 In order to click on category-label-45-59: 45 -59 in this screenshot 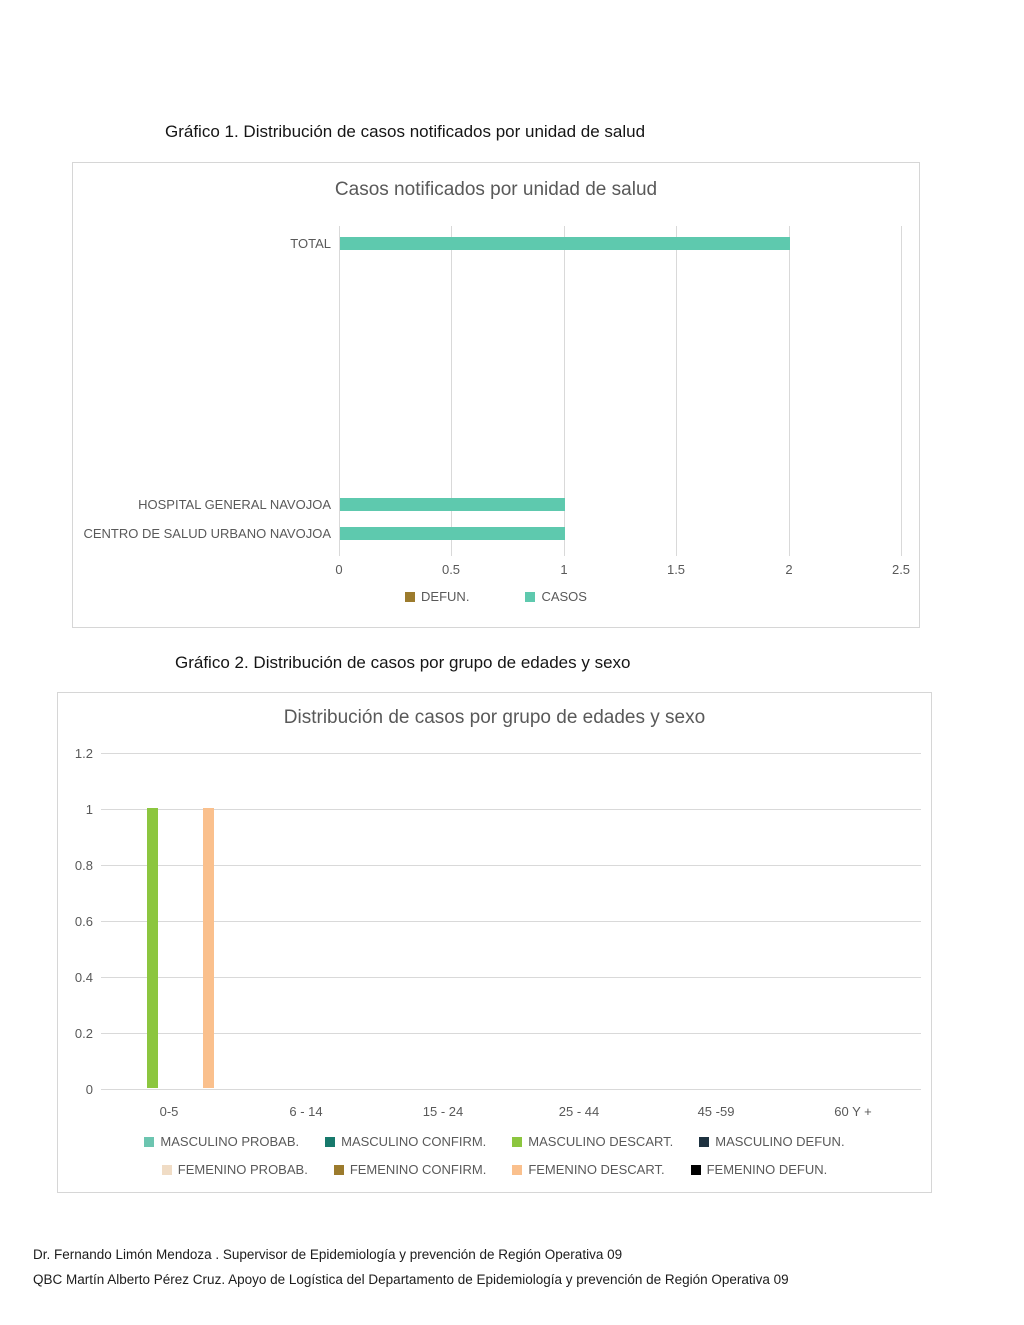, I will do `click(716, 1111)`.